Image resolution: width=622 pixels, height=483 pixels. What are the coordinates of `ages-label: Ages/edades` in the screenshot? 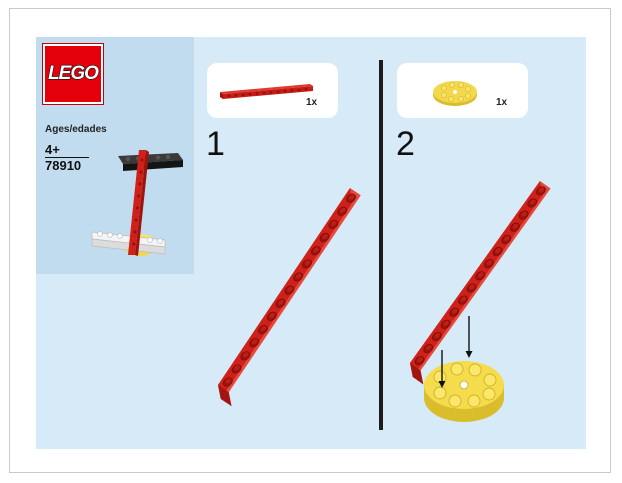 It's located at (76, 129).